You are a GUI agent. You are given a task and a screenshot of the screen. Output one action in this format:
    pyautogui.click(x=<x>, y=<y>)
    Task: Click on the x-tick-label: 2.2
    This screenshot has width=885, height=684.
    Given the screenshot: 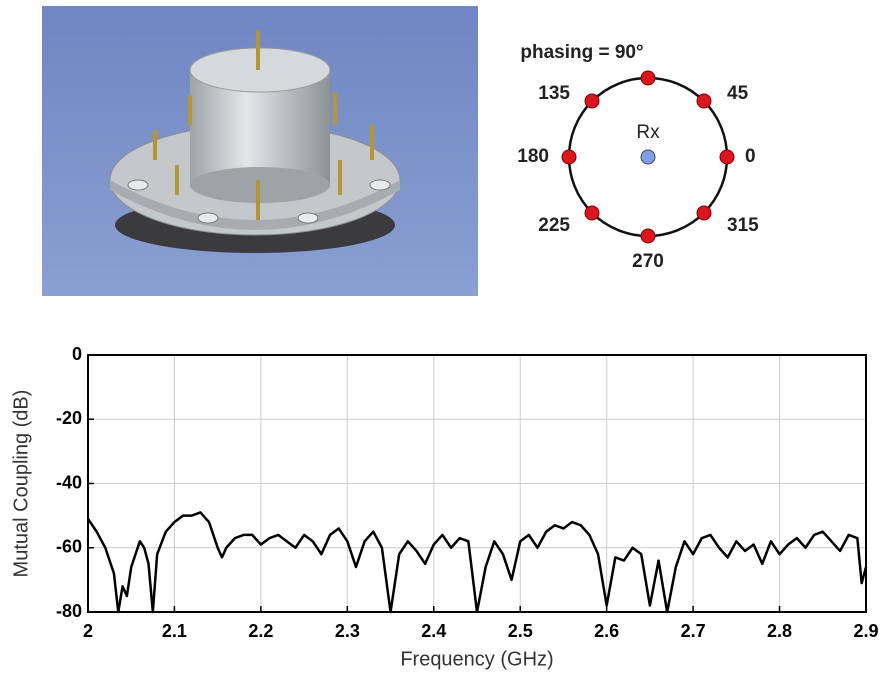 What is the action you would take?
    pyautogui.click(x=260, y=631)
    